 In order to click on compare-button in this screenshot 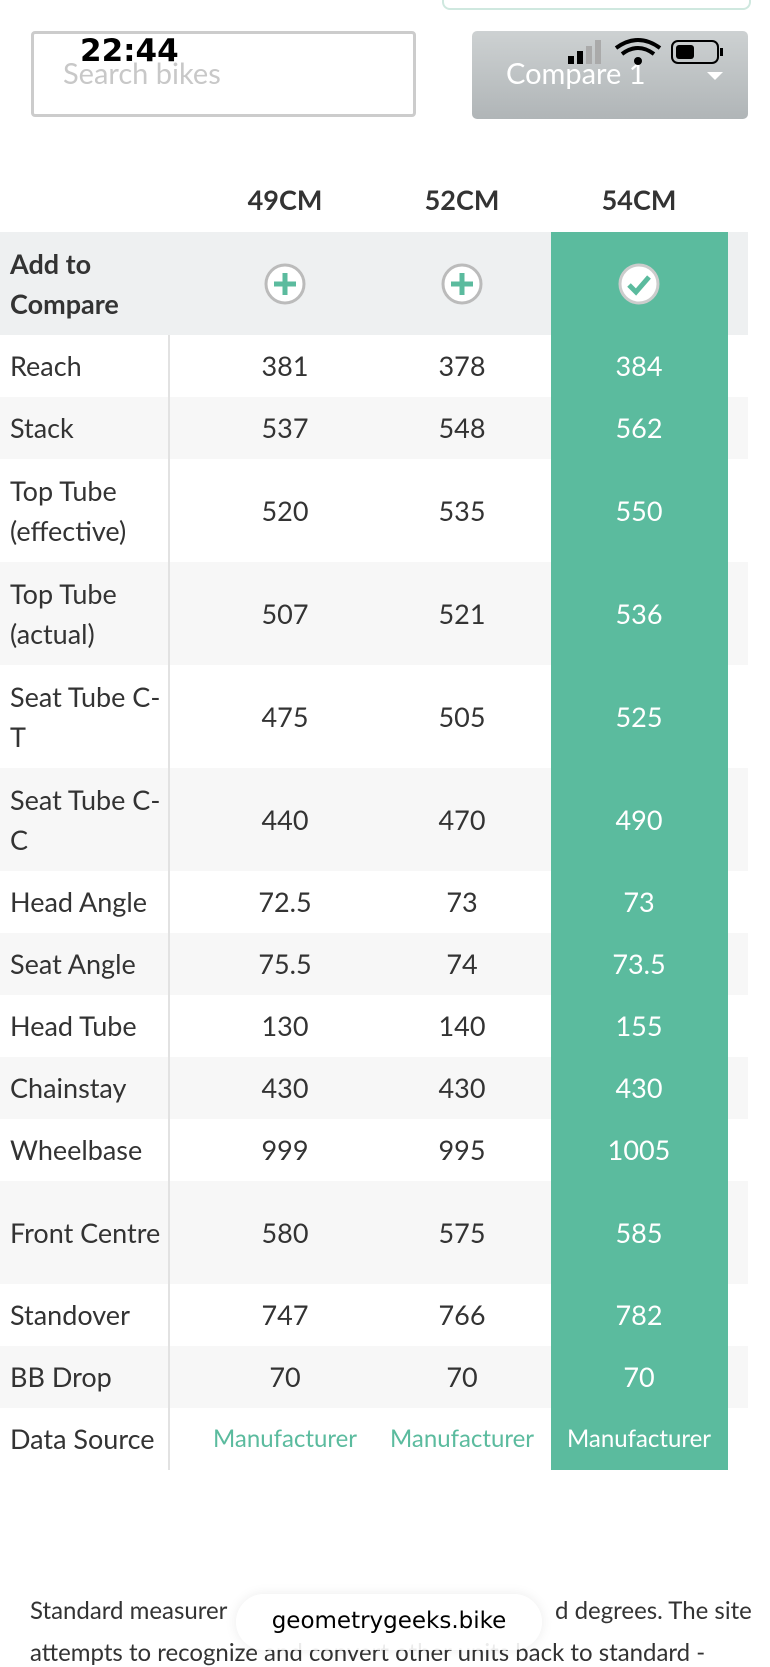, I will do `click(610, 75)`.